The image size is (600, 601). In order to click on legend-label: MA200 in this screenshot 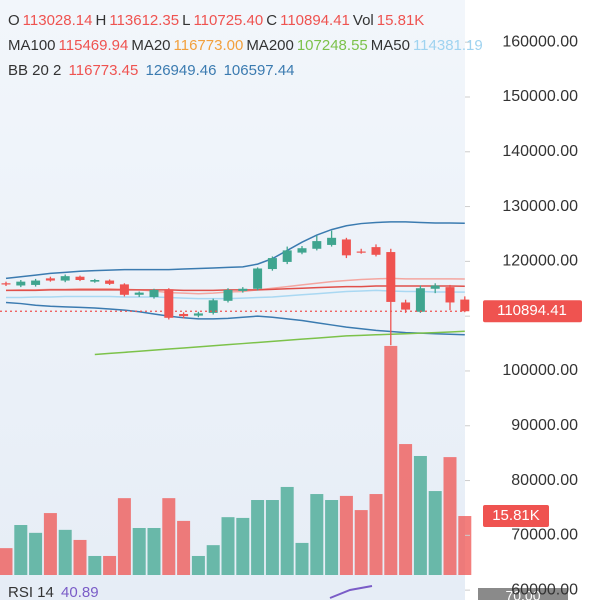, I will do `click(270, 45)`.